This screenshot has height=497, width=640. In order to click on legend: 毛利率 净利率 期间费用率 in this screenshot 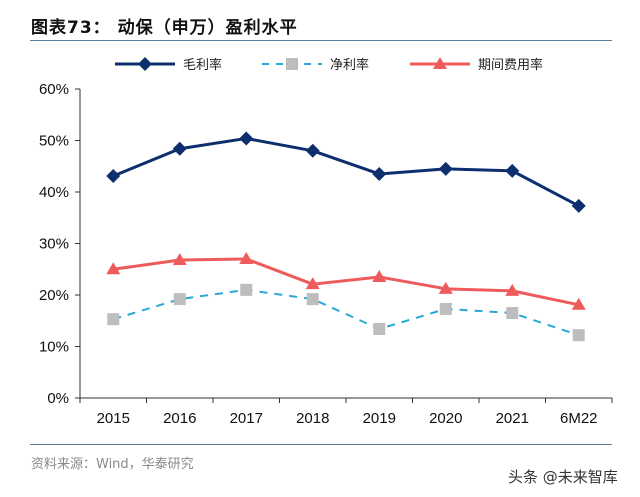, I will do `click(329, 65)`.